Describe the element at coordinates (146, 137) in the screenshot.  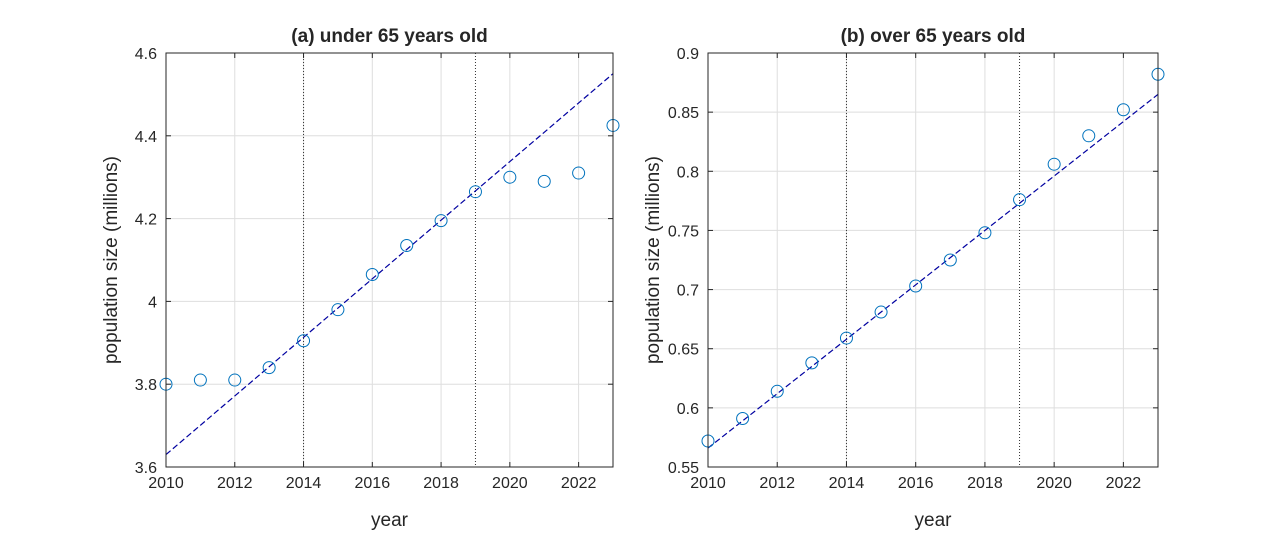
I see `y-tick-label: 4.4` at that location.